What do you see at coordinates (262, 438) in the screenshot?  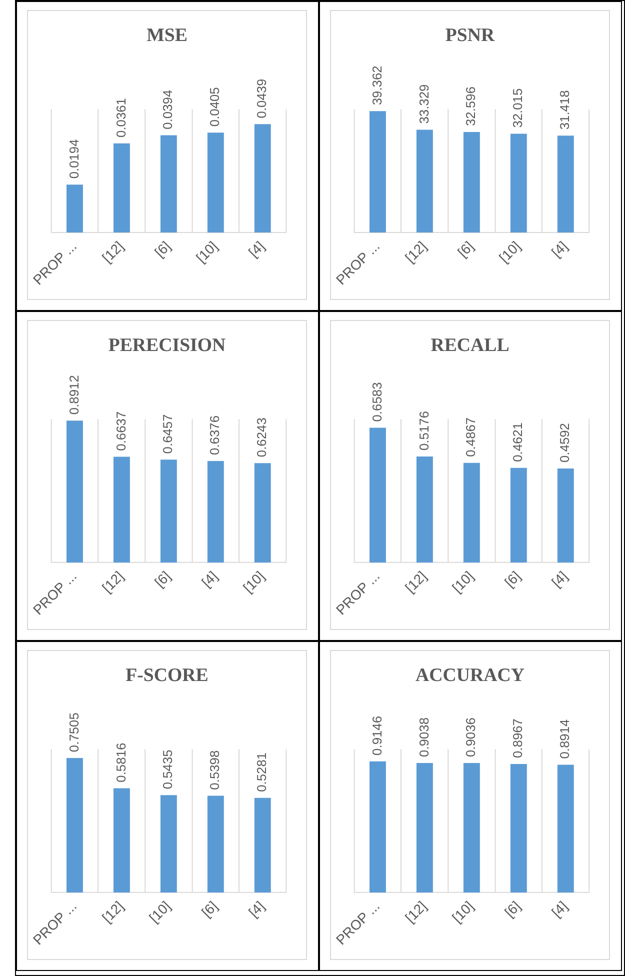 I see `data-label: 0.6243` at bounding box center [262, 438].